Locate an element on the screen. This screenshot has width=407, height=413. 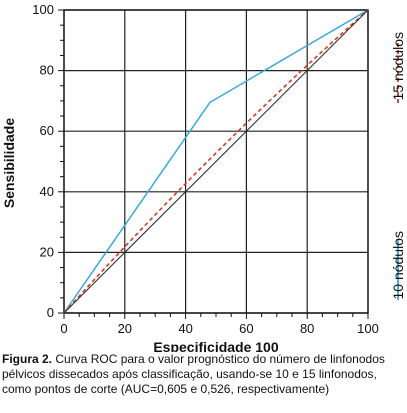
y-tick-label: 100 is located at coordinates (43, 9).